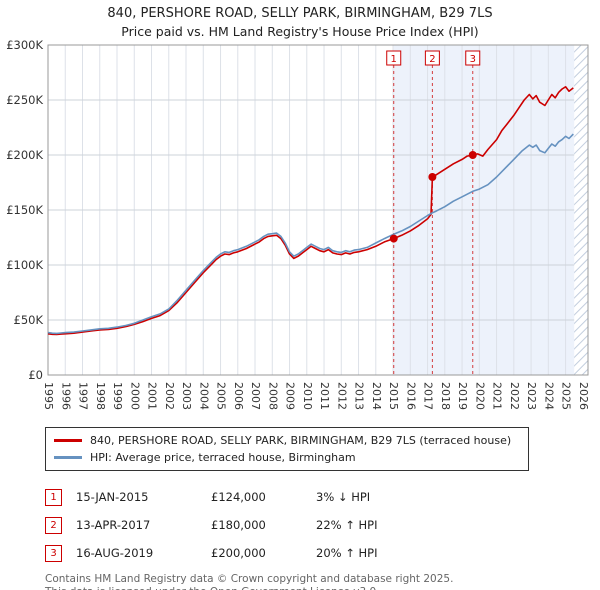  I want to click on svg-text: 1999, so click(117, 396).